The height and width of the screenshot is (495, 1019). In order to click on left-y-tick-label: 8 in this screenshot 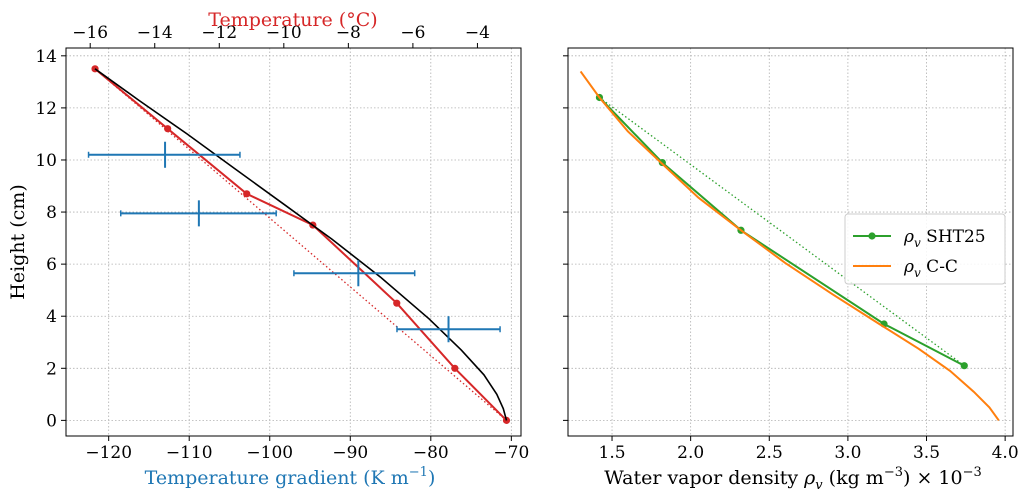, I will do `click(51, 213)`.